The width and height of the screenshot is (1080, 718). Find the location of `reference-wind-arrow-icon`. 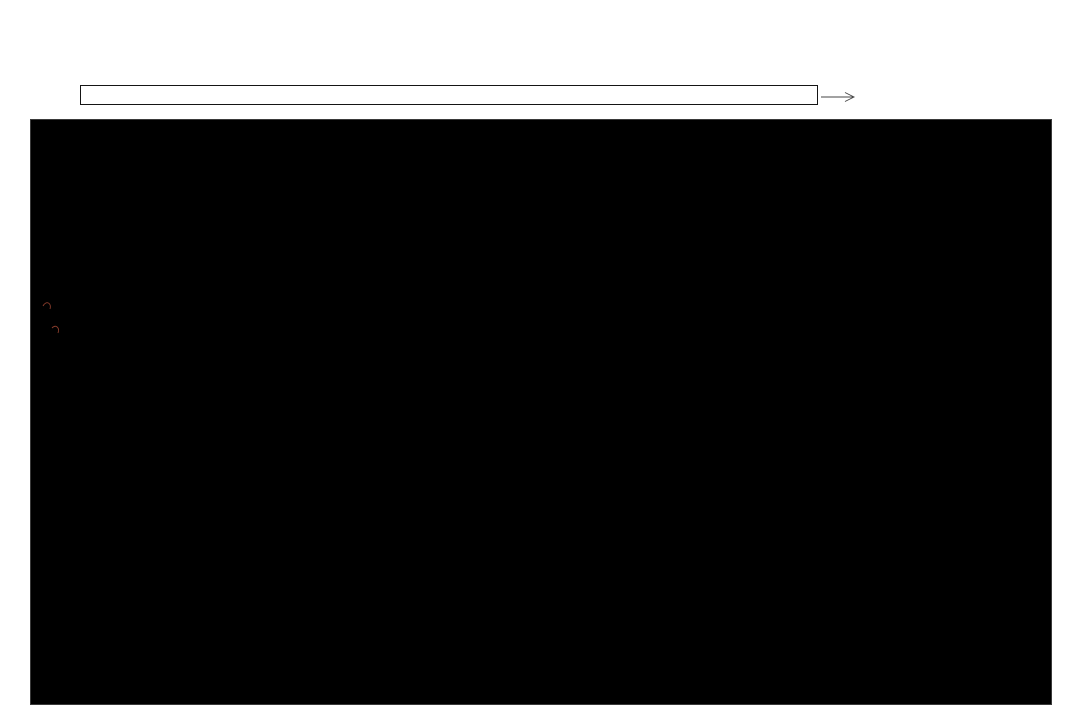

reference-wind-arrow-icon is located at coordinates (838, 97).